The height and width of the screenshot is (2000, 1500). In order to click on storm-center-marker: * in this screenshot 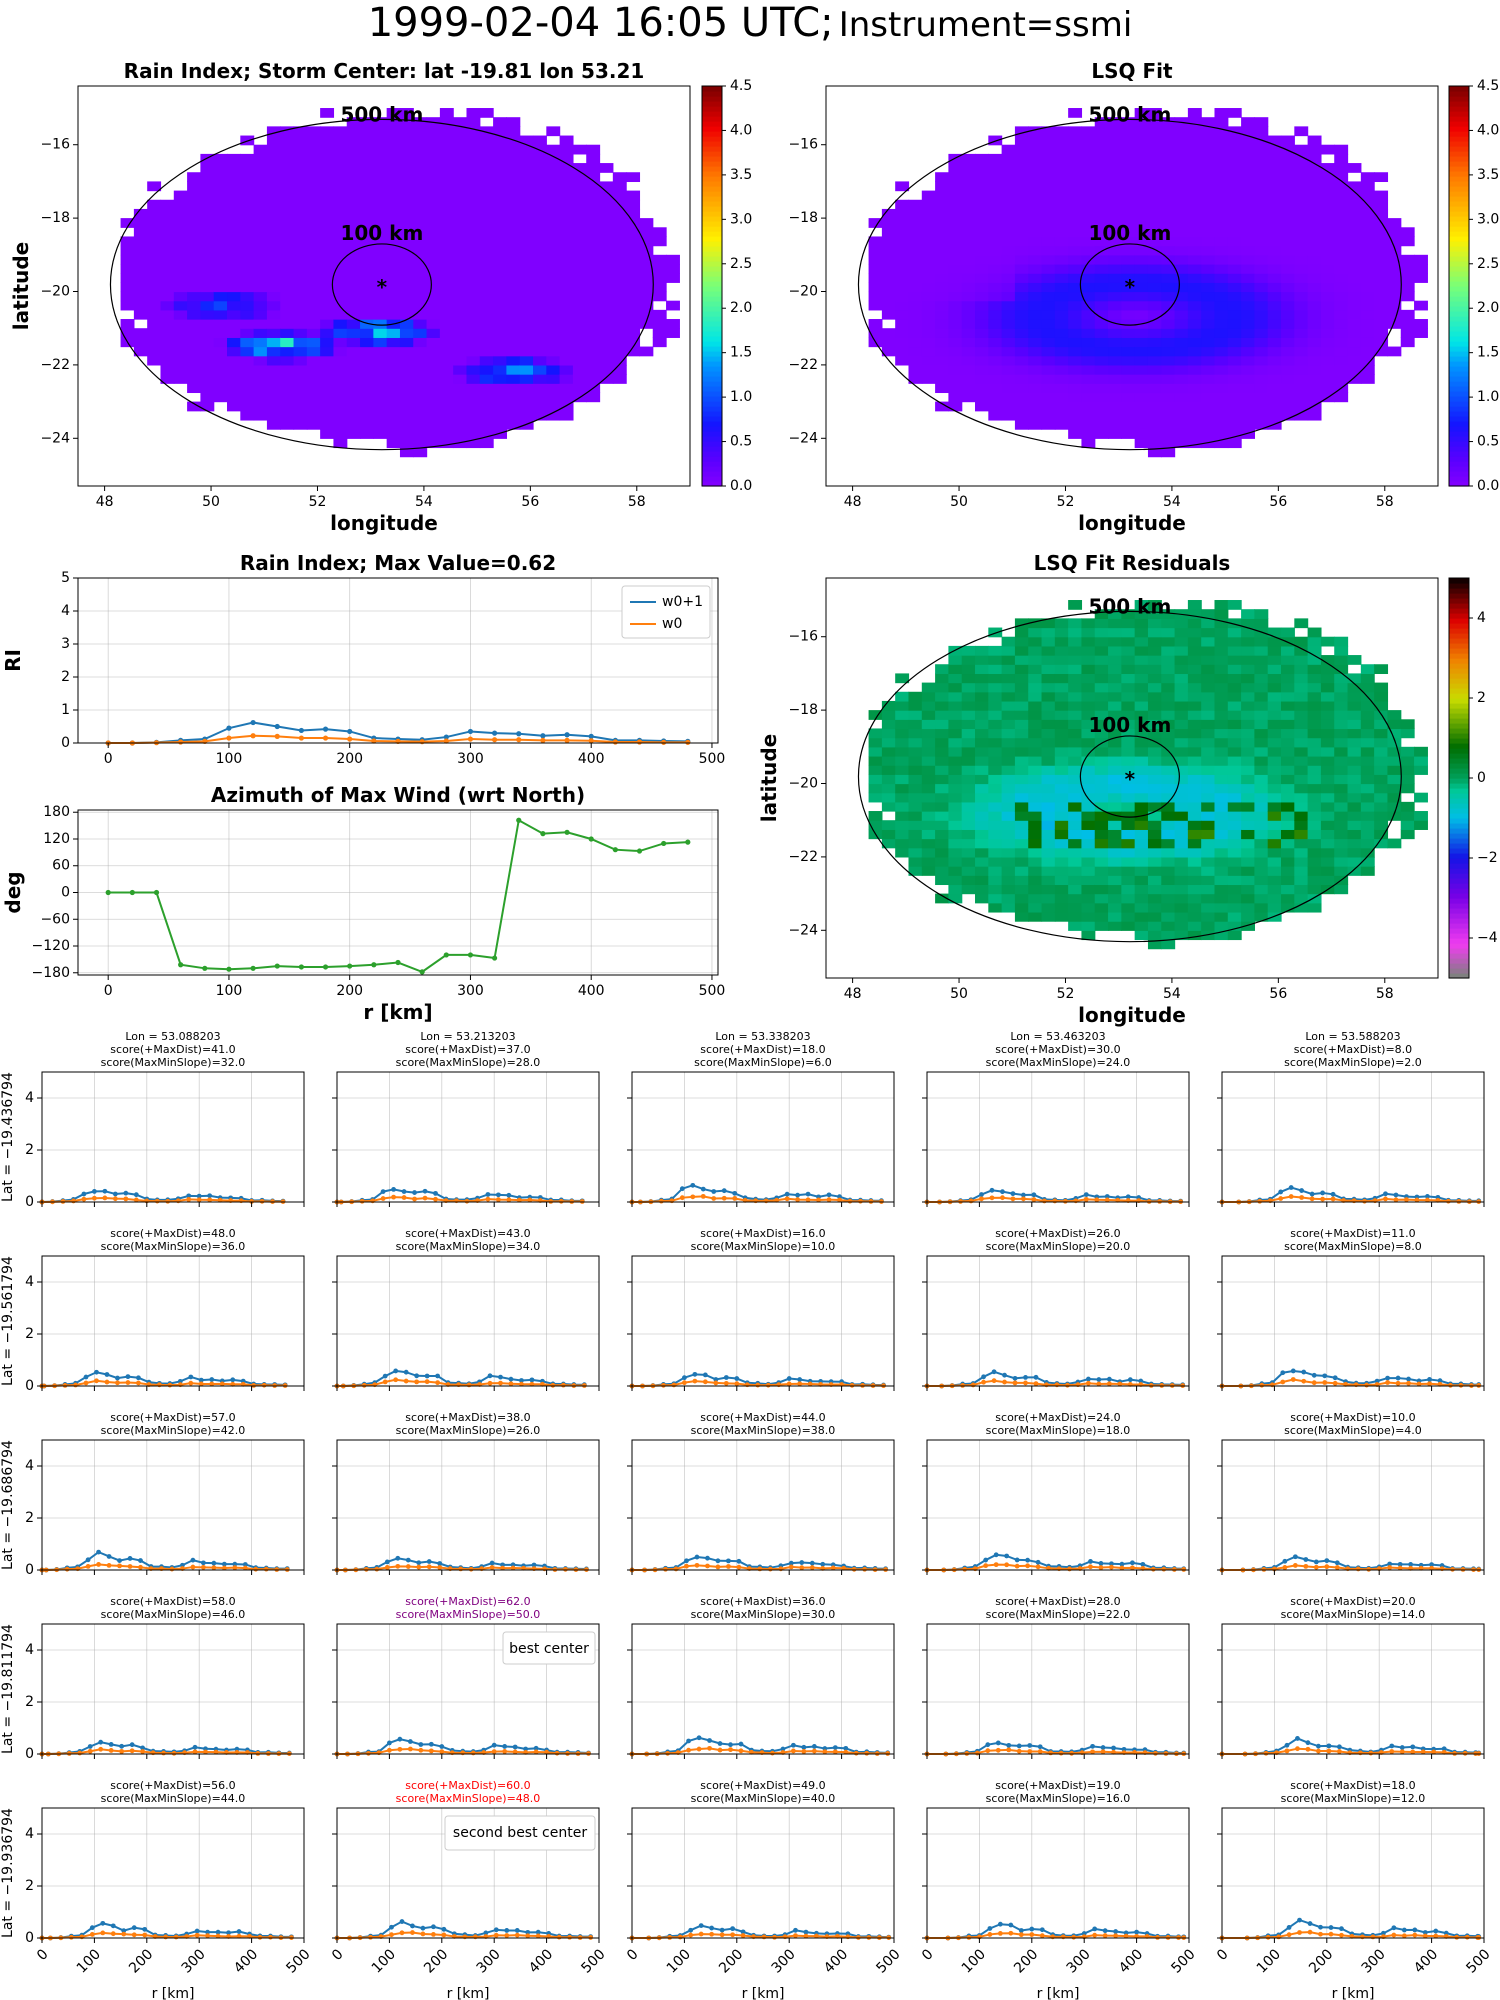, I will do `click(1130, 779)`.